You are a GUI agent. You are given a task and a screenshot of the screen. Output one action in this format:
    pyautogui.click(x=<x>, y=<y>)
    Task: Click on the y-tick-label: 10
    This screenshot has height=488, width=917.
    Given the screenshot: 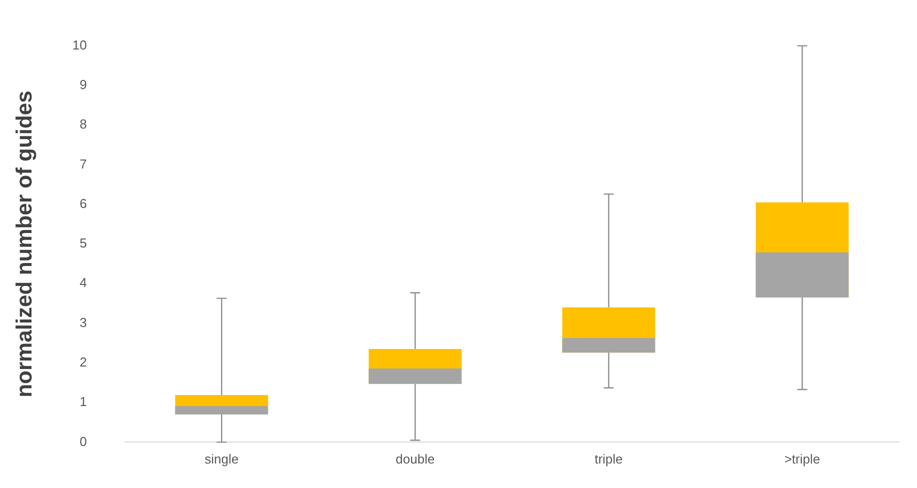 What is the action you would take?
    pyautogui.click(x=79, y=44)
    